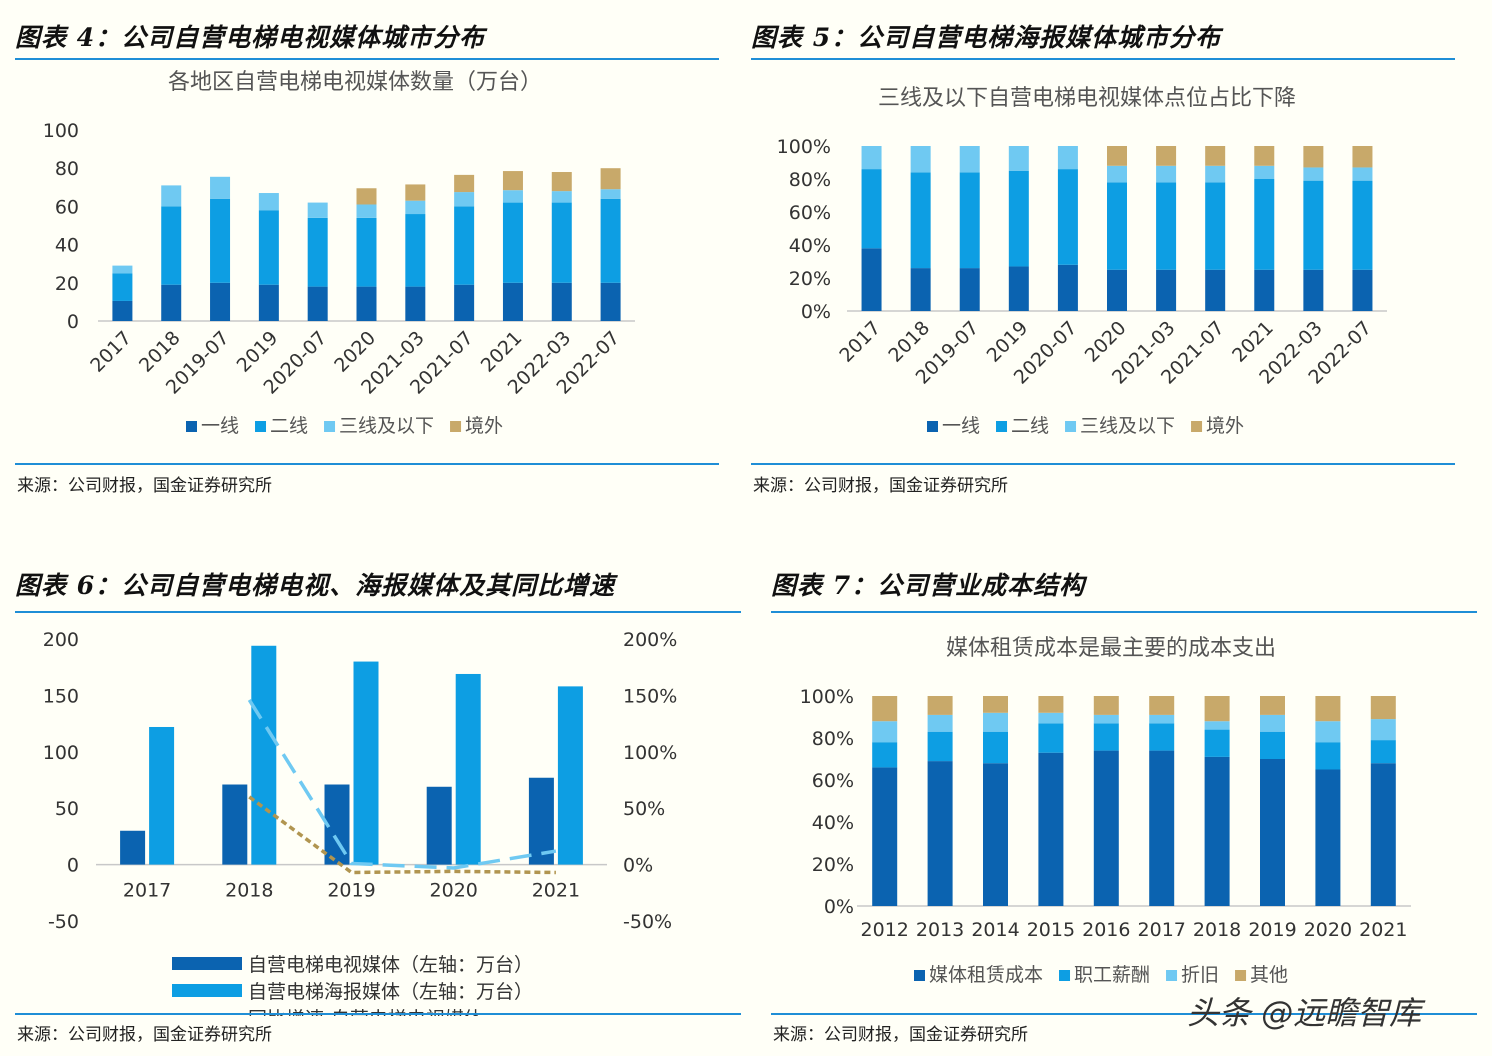 This screenshot has width=1492, height=1056. What do you see at coordinates (73, 322) in the screenshot?
I see `y-tick-label: 0` at bounding box center [73, 322].